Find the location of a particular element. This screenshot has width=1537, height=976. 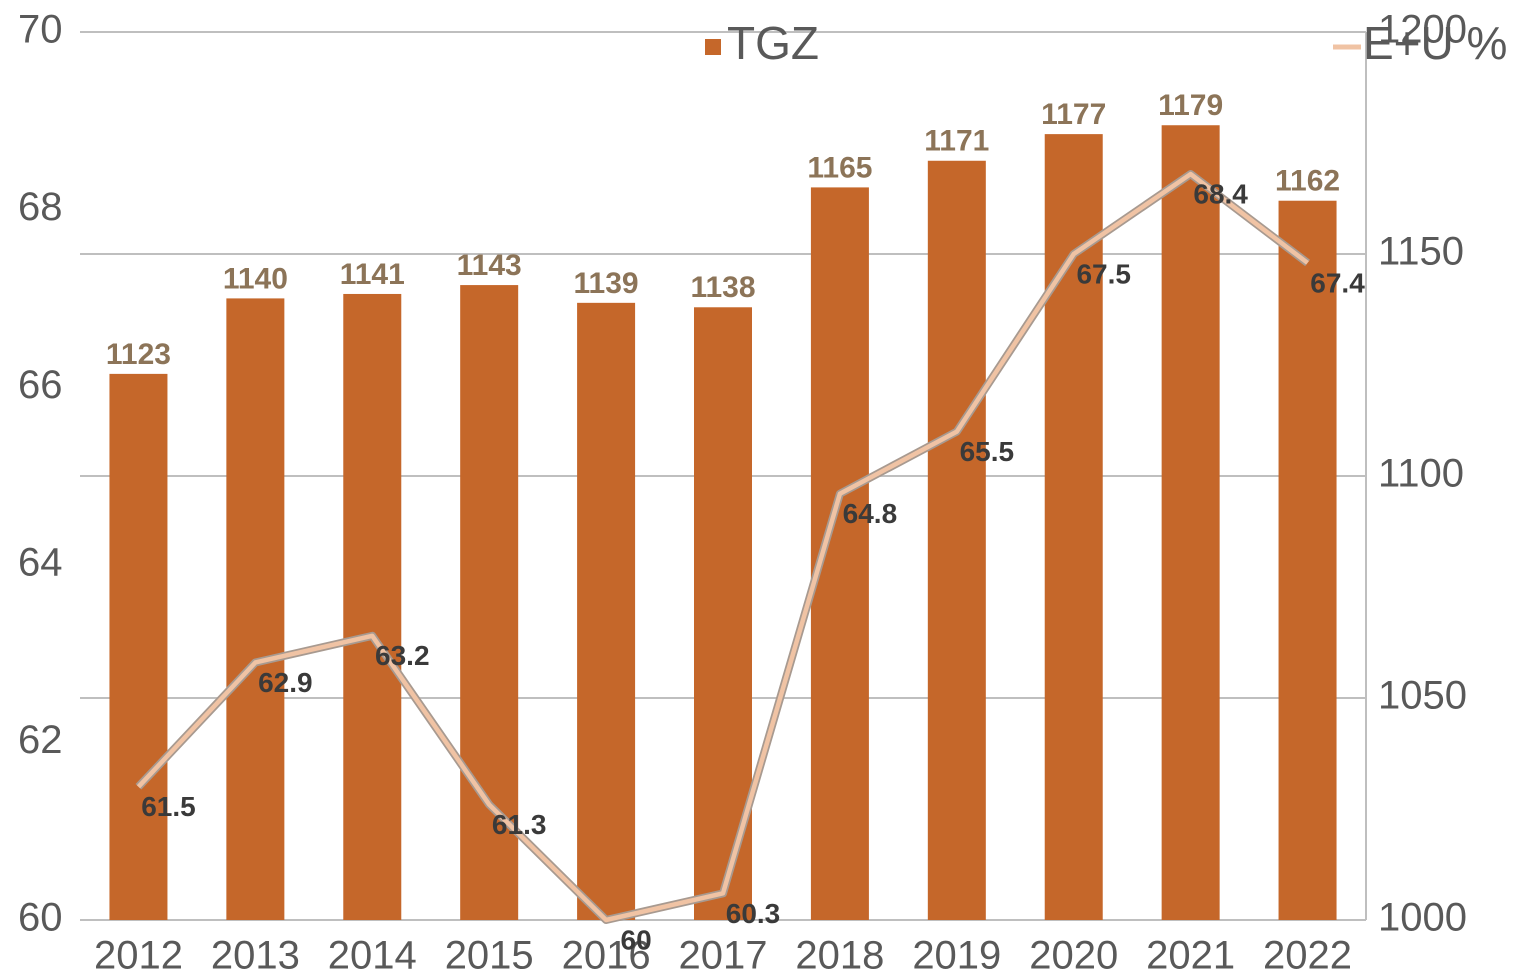

line-value-label: 62.9 is located at coordinates (285, 682).